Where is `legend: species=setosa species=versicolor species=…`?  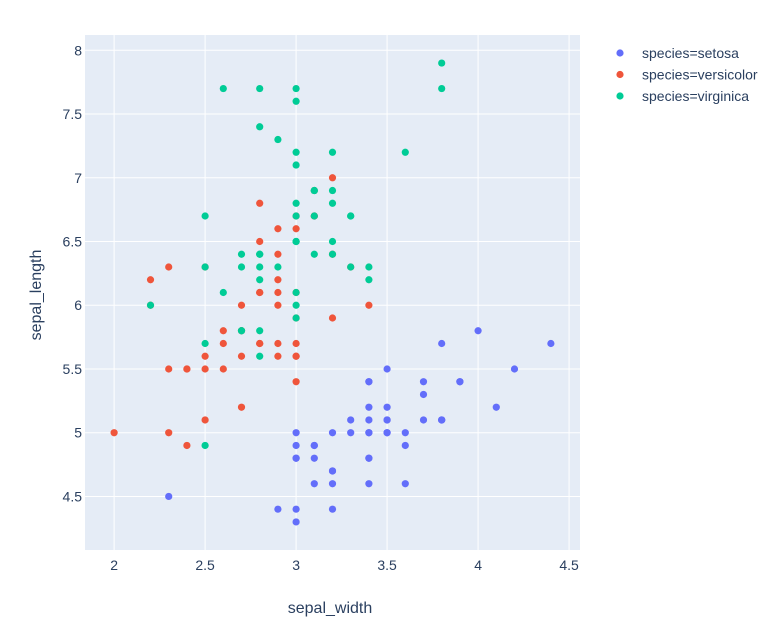 legend: species=setosa species=versicolor species=… is located at coordinates (687, 74).